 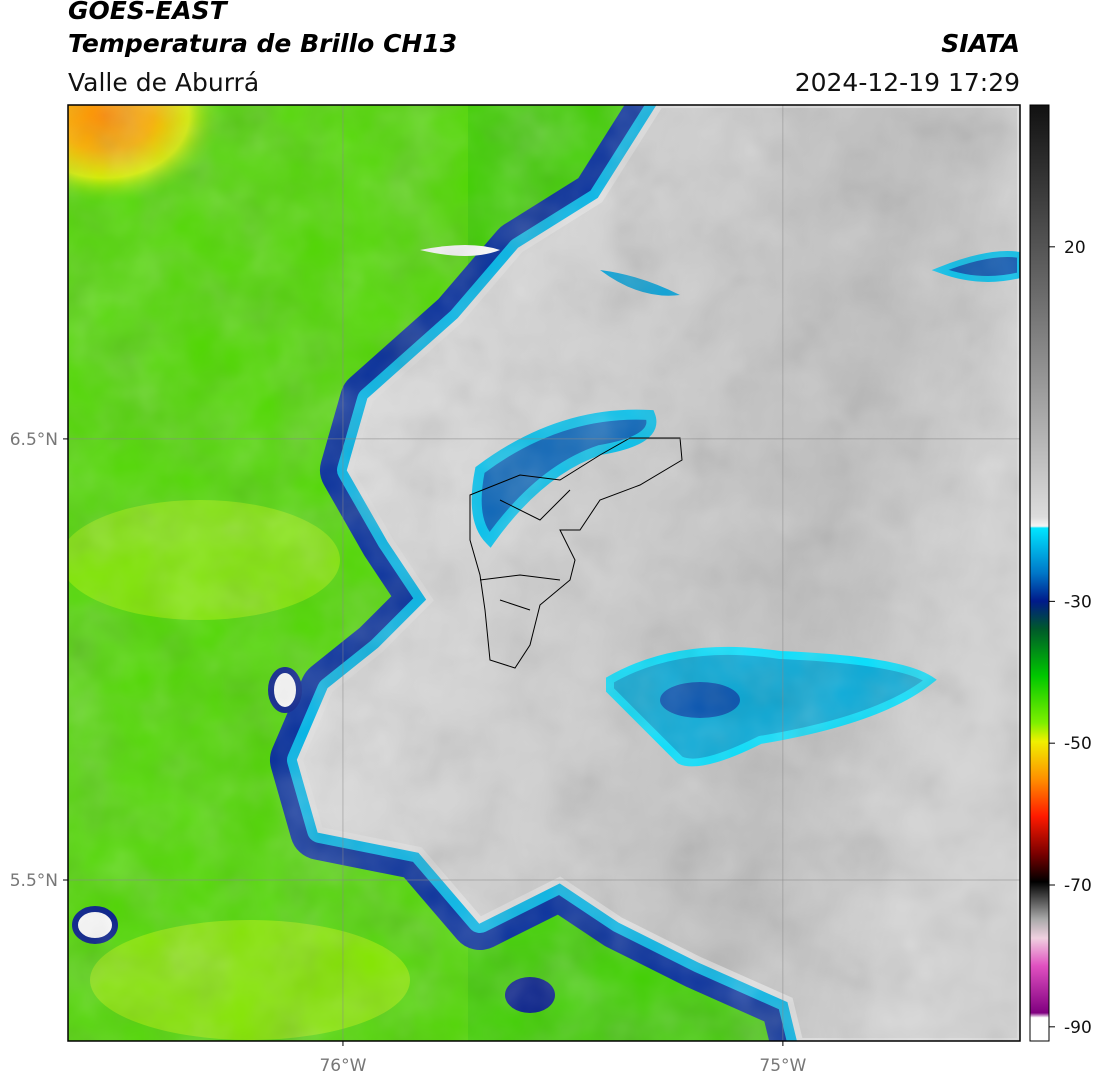 What do you see at coordinates (1078, 744) in the screenshot?
I see `colorbar-tick-label: -50` at bounding box center [1078, 744].